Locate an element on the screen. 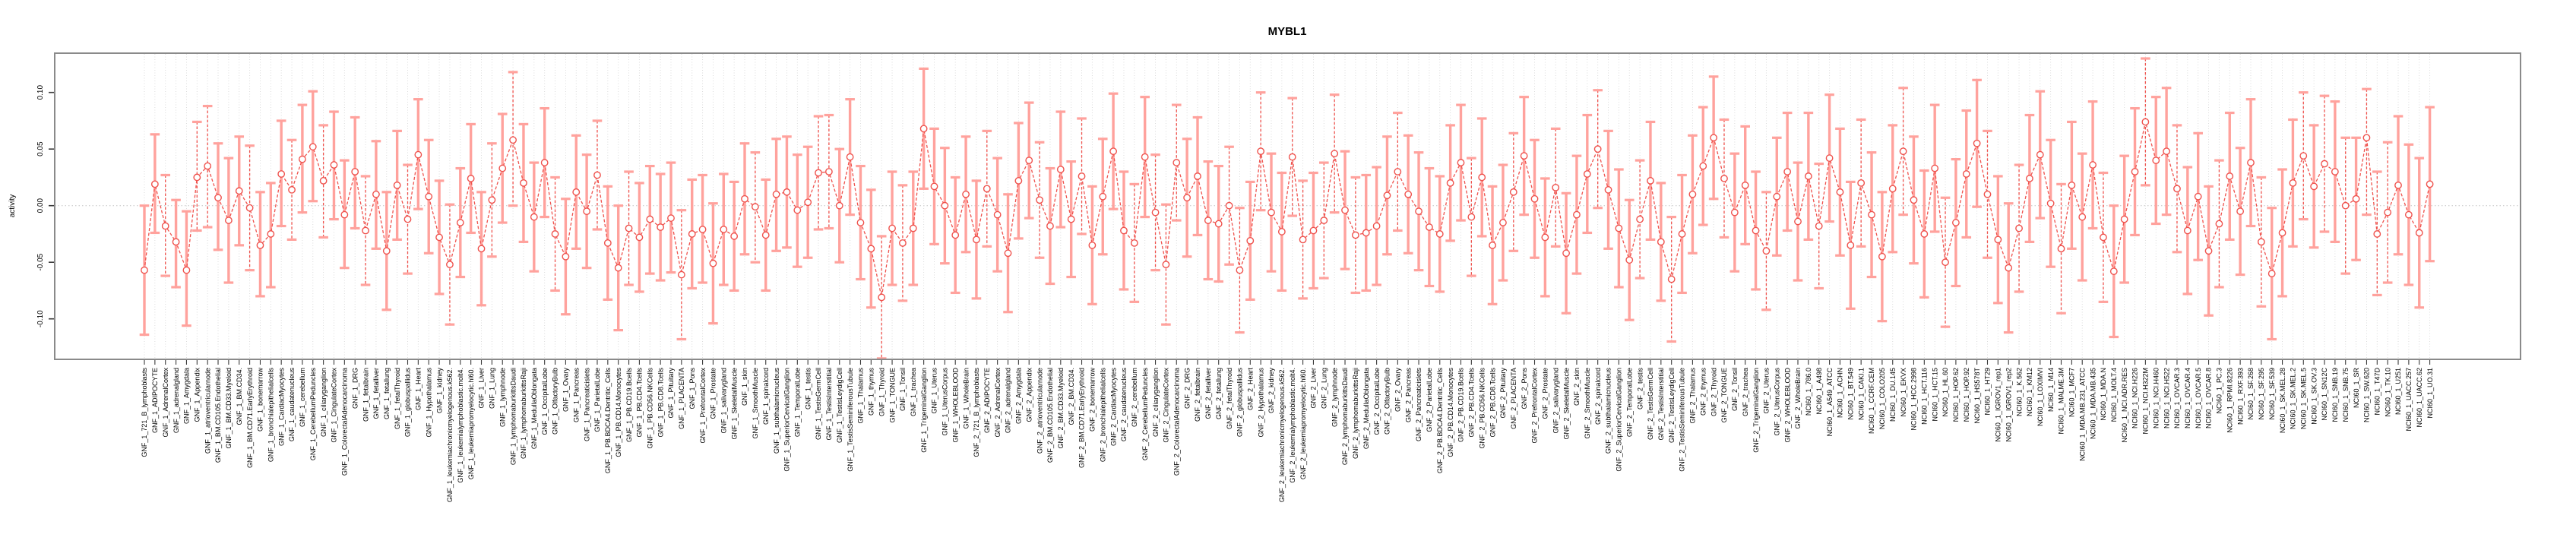  x-tick-label: GNF_1_BM.CD71.EarlyErythroid is located at coordinates (250, 418).